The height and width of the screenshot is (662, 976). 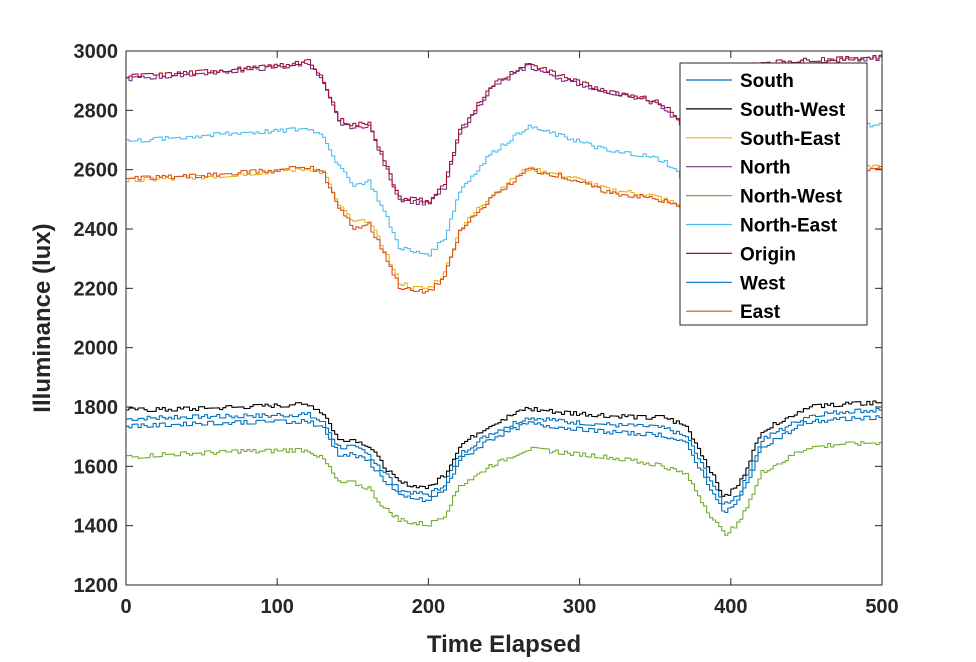 What do you see at coordinates (96, 289) in the screenshot?
I see `y-tick-label: 2200` at bounding box center [96, 289].